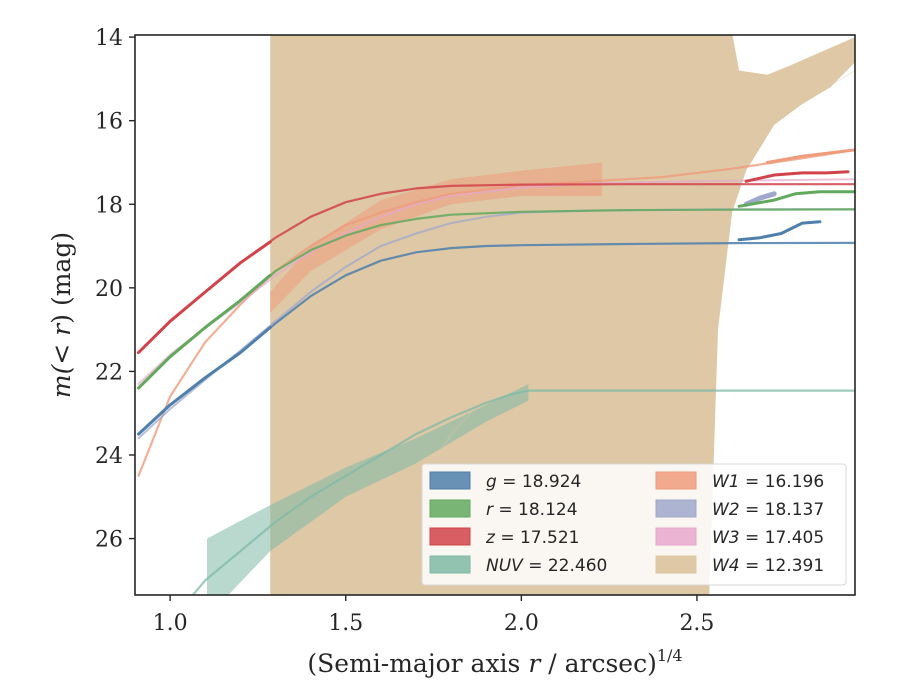 The width and height of the screenshot is (900, 700). I want to click on legend-entry-w2: W2 = 18.137, so click(768, 510).